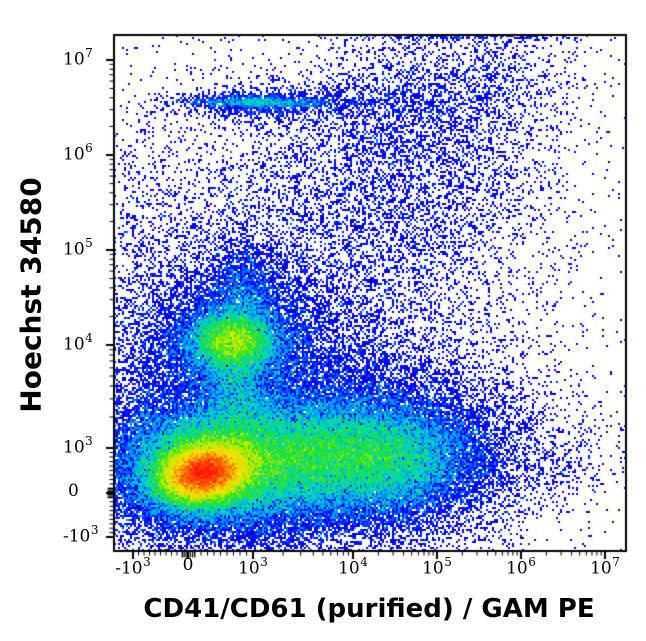 This screenshot has width=646, height=641. I want to click on x-tick-label-10^5: 10⁵, so click(437, 567).